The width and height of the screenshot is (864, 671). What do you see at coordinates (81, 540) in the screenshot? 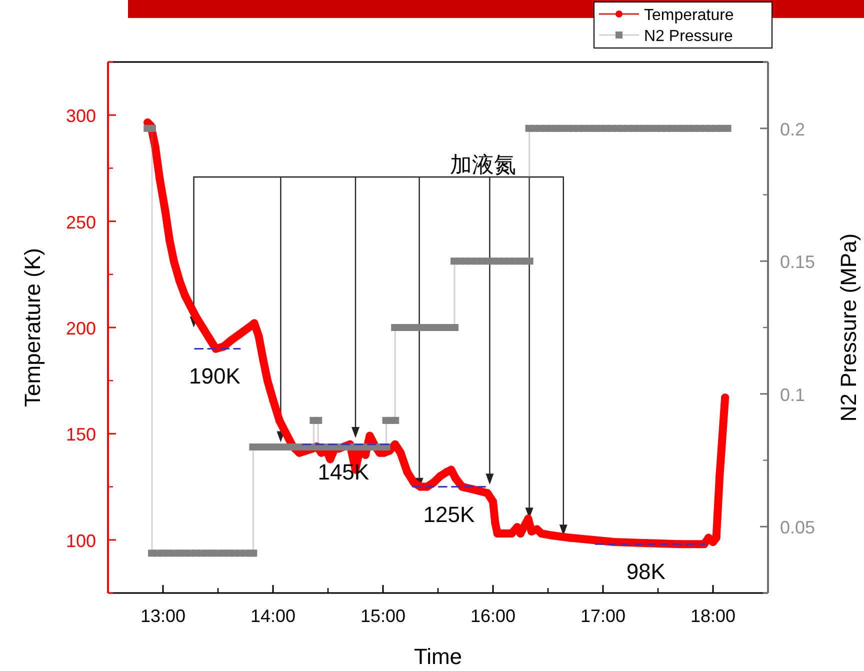
I see `y-tick-label: 100` at bounding box center [81, 540].